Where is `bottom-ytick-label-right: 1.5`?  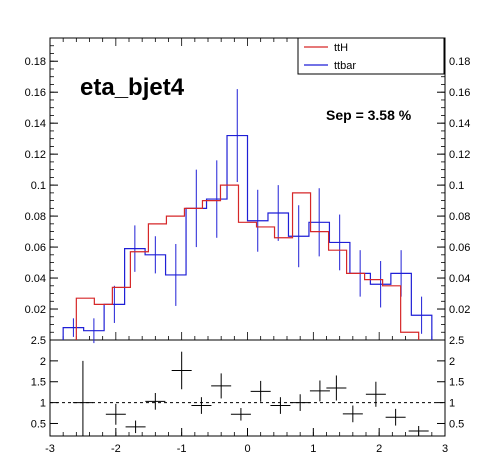 bottom-ytick-label-right: 1.5 is located at coordinates (456, 383).